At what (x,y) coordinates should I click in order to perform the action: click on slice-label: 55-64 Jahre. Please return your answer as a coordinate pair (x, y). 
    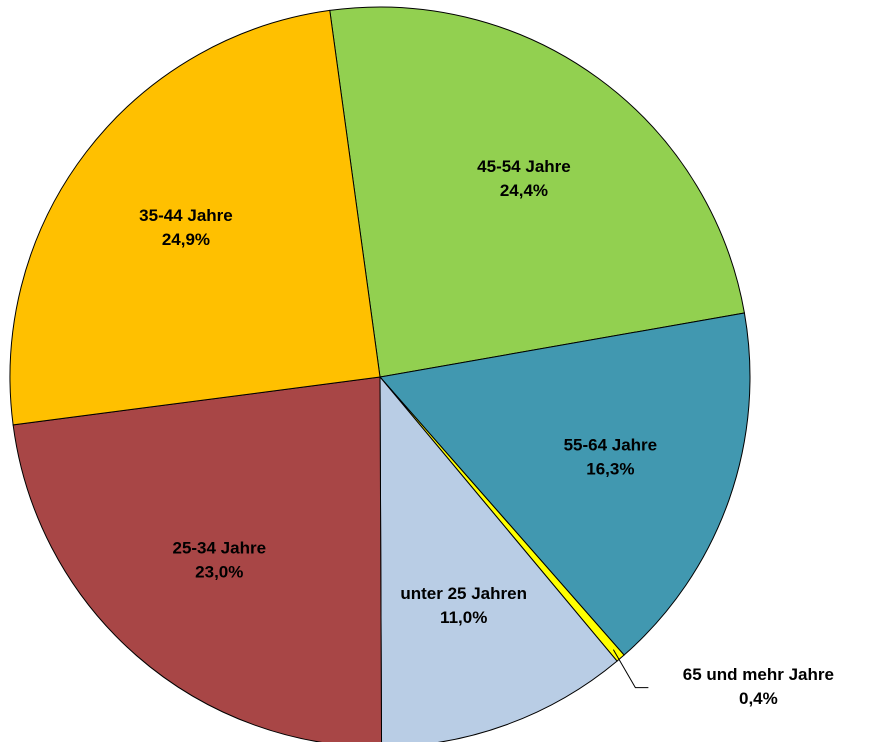
    Looking at the image, I should click on (611, 445).